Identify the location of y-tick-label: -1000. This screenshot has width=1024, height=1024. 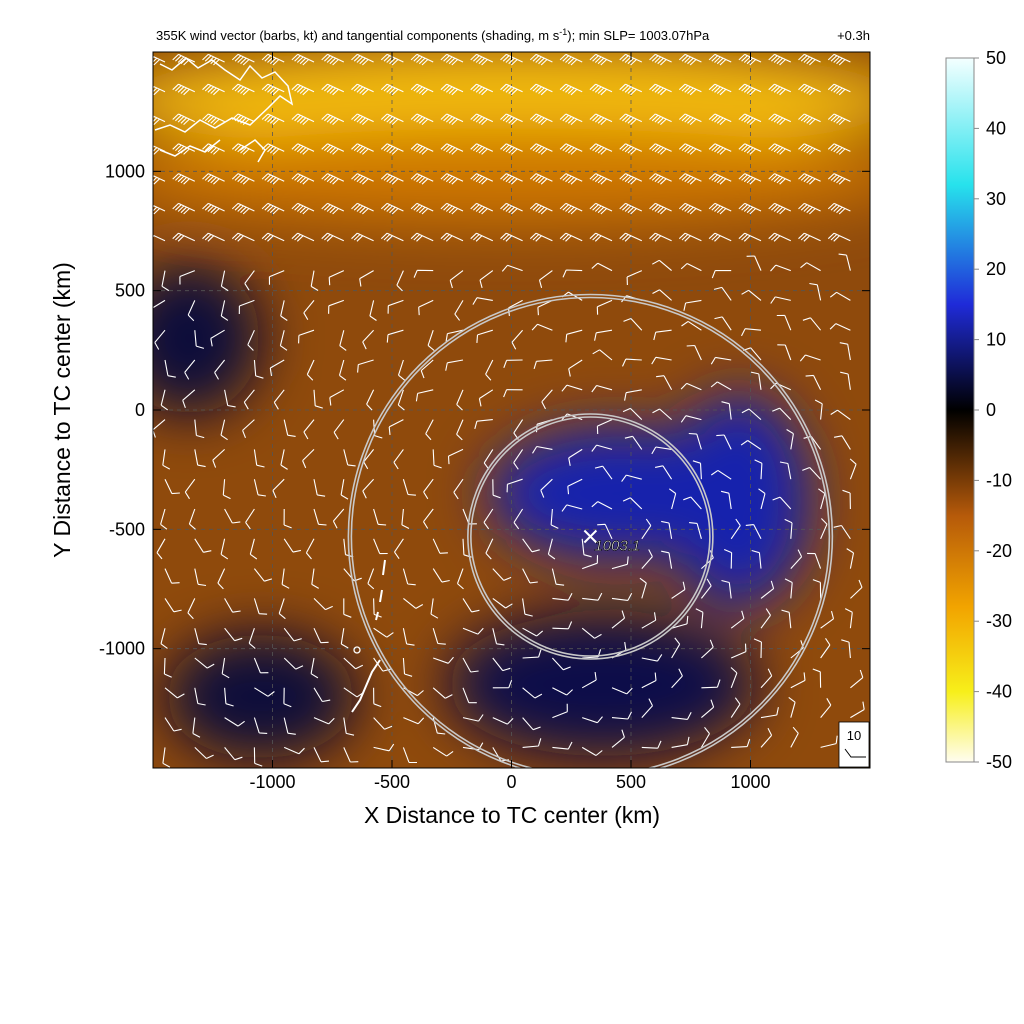
(122, 649).